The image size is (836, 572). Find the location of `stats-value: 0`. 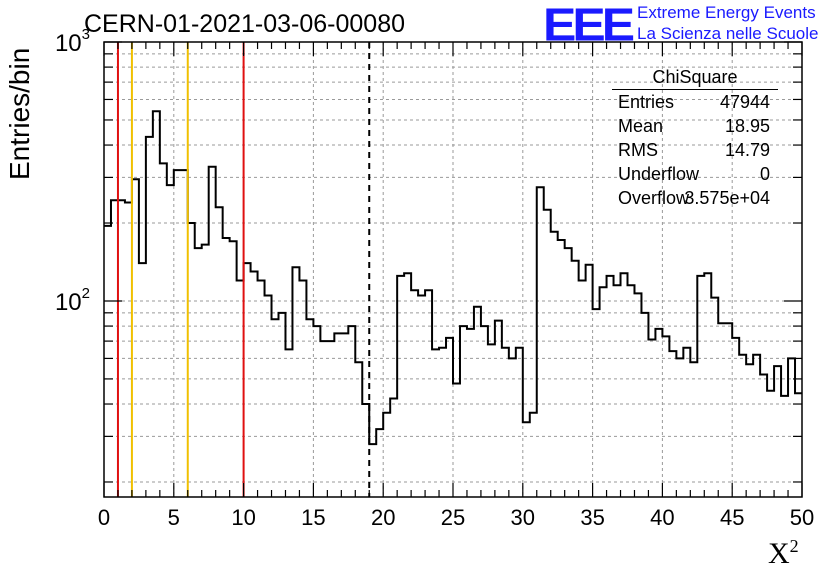

stats-value: 0 is located at coordinates (764, 174).